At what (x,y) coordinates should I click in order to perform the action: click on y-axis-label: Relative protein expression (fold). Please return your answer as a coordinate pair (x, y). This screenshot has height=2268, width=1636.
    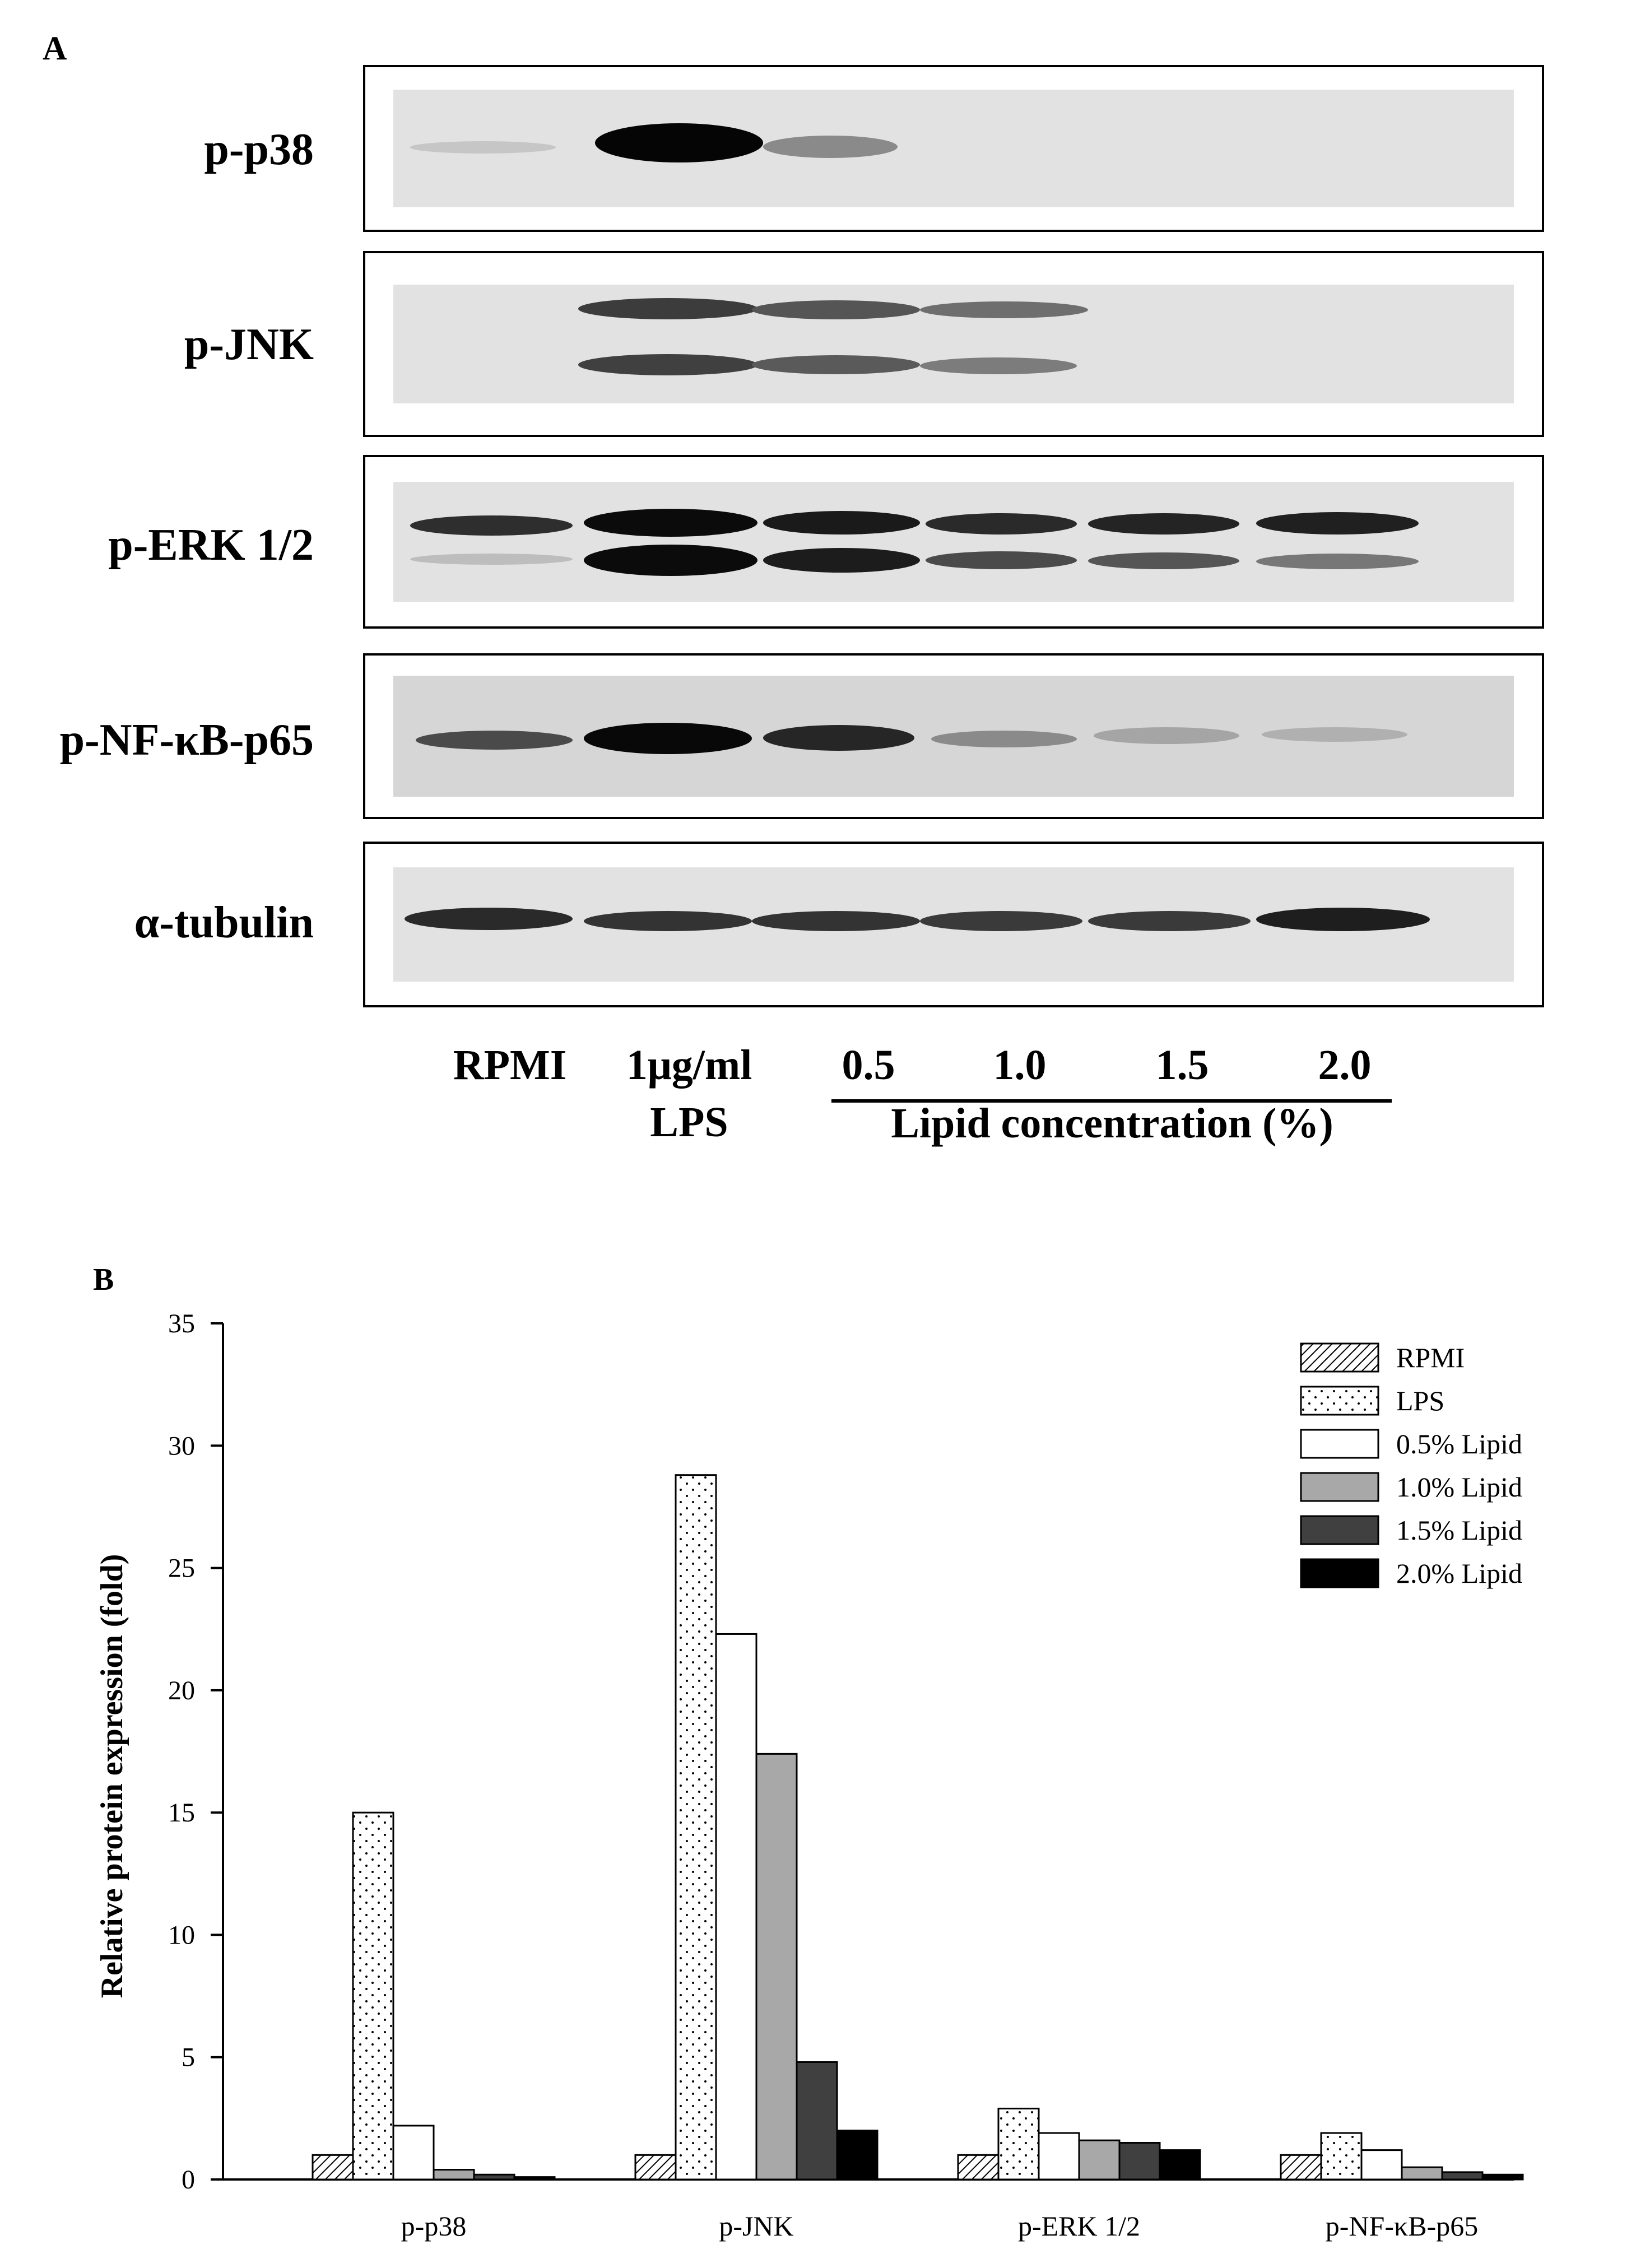
    Looking at the image, I should click on (112, 1776).